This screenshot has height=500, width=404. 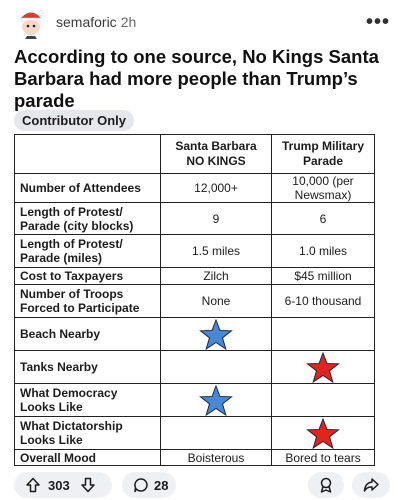 I want to click on post-time: 2h, so click(x=128, y=22).